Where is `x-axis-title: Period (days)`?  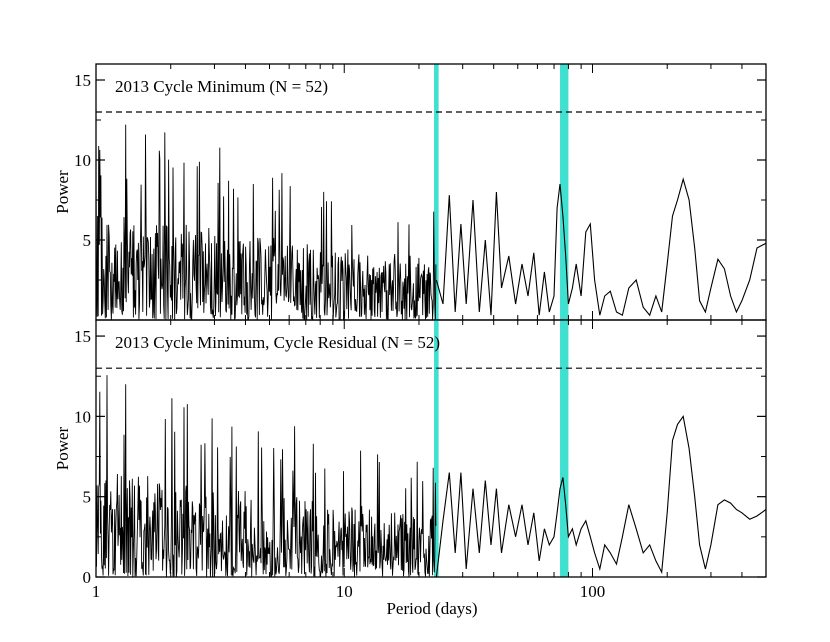
x-axis-title: Period (days) is located at coordinates (431, 608).